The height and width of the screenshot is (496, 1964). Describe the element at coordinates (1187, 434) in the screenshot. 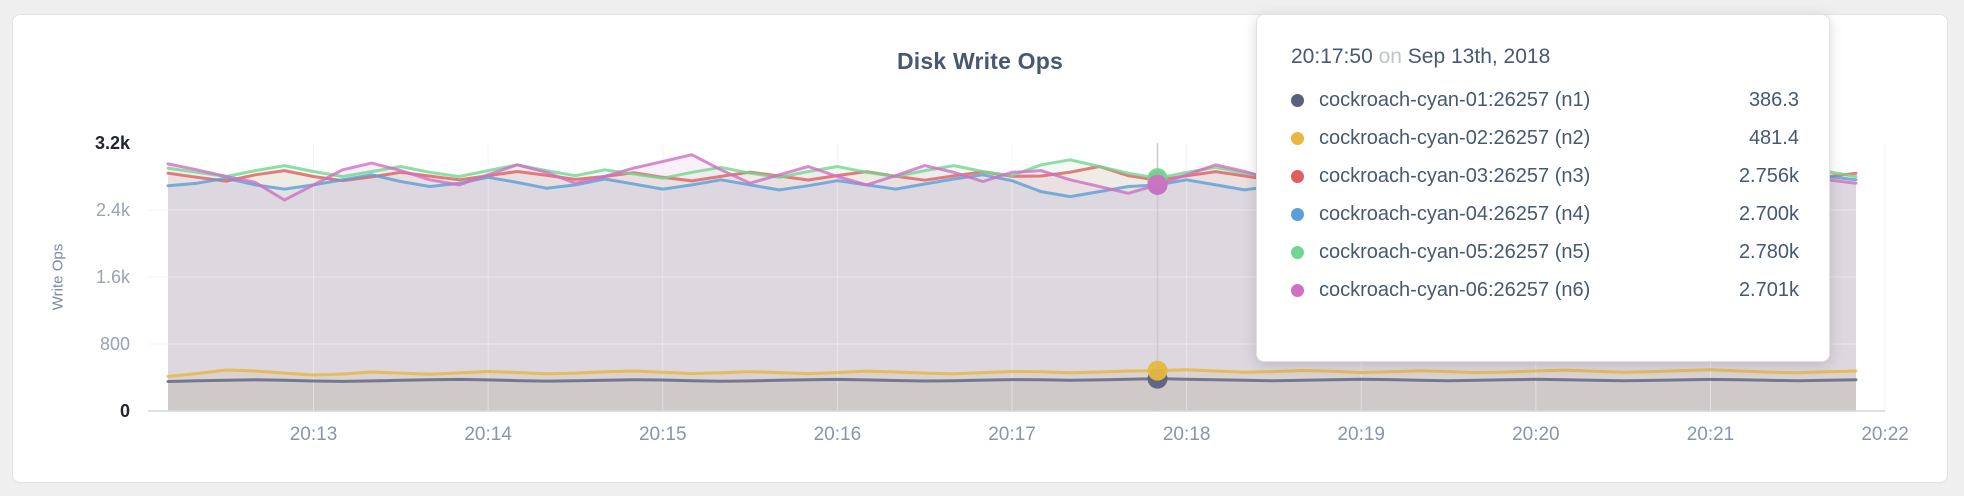

I see `x-tick-label: 20:18` at that location.